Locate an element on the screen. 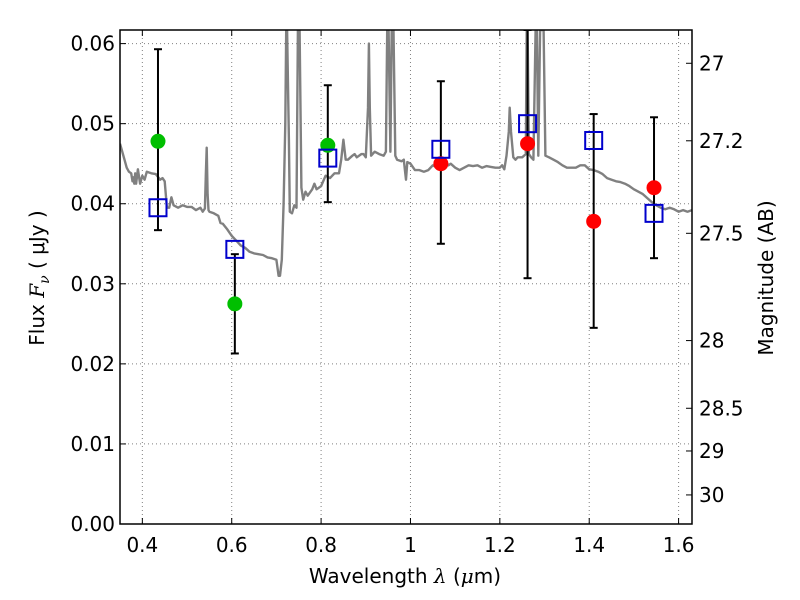 The height and width of the screenshot is (600, 800). y2-tick-label: 27.5 is located at coordinates (721, 233).